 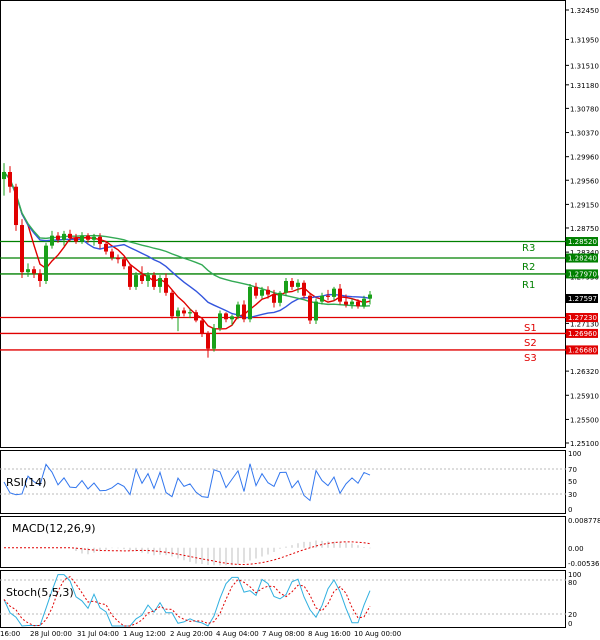 What do you see at coordinates (572, 615) in the screenshot?
I see `stoch-axis-20: 20` at bounding box center [572, 615].